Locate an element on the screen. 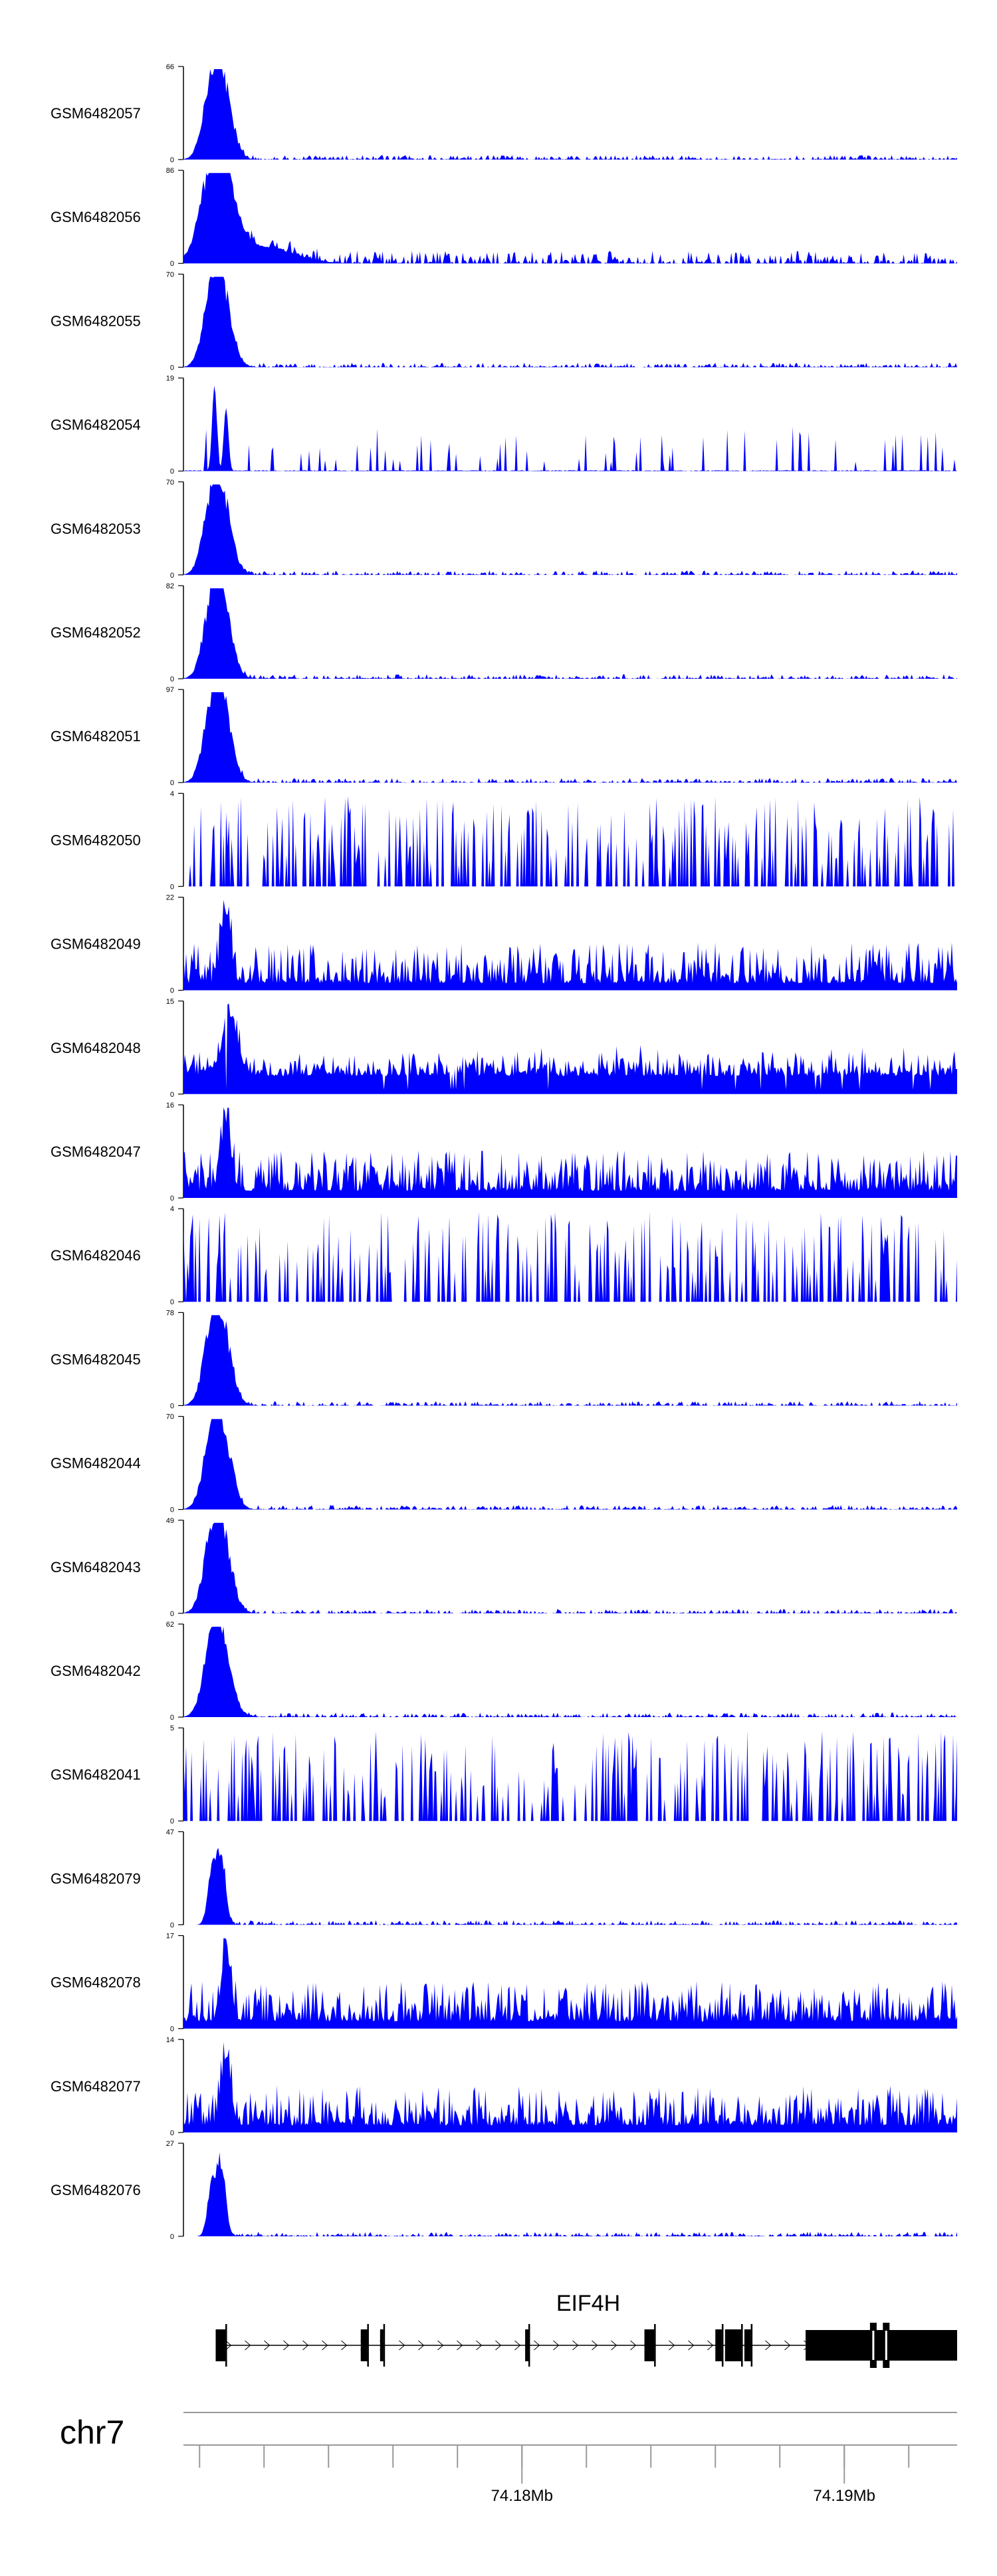 This screenshot has height=2576, width=997. y-max-label: 78 is located at coordinates (170, 1313).